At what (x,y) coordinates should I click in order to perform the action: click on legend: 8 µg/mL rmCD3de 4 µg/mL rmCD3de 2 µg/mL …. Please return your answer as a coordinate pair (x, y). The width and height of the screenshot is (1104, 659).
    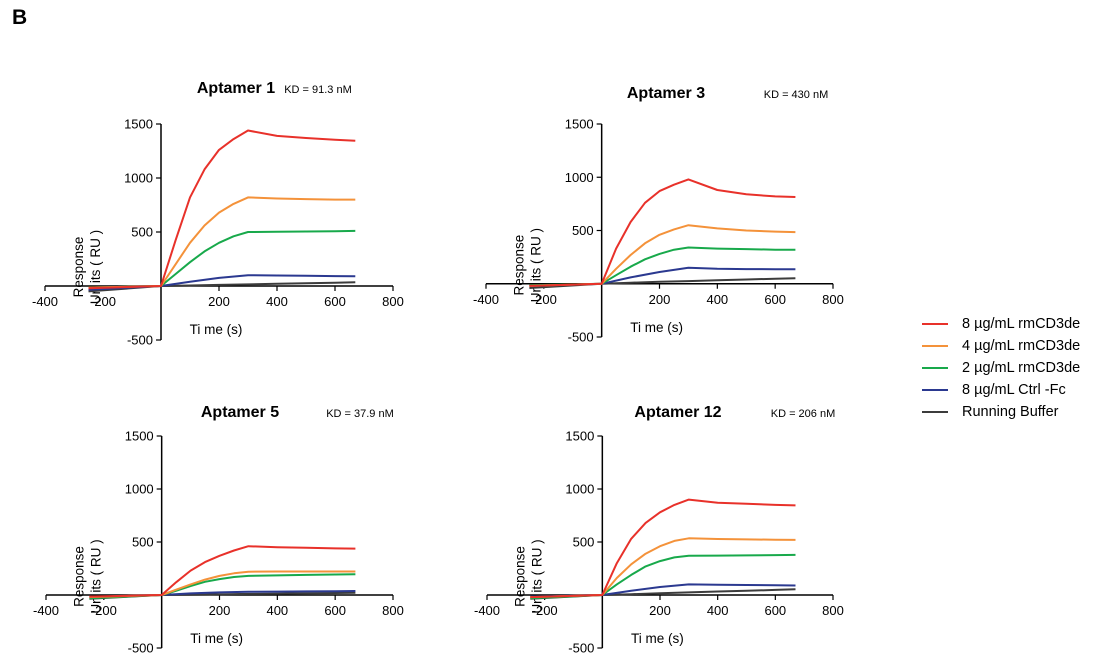
    Looking at the image, I should click on (1001, 368).